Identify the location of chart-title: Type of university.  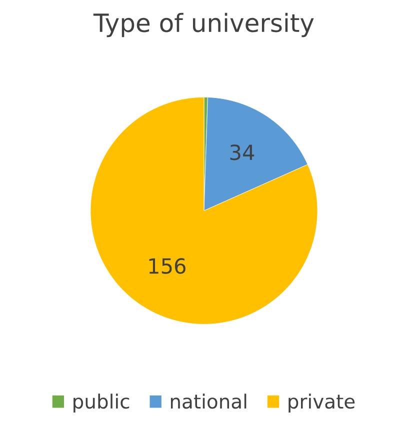
(203, 25).